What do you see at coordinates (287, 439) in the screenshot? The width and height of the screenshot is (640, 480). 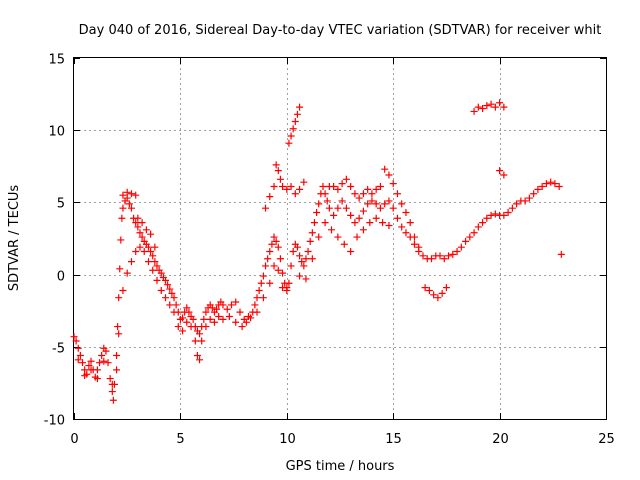 I see `x-tick-label: 10` at bounding box center [287, 439].